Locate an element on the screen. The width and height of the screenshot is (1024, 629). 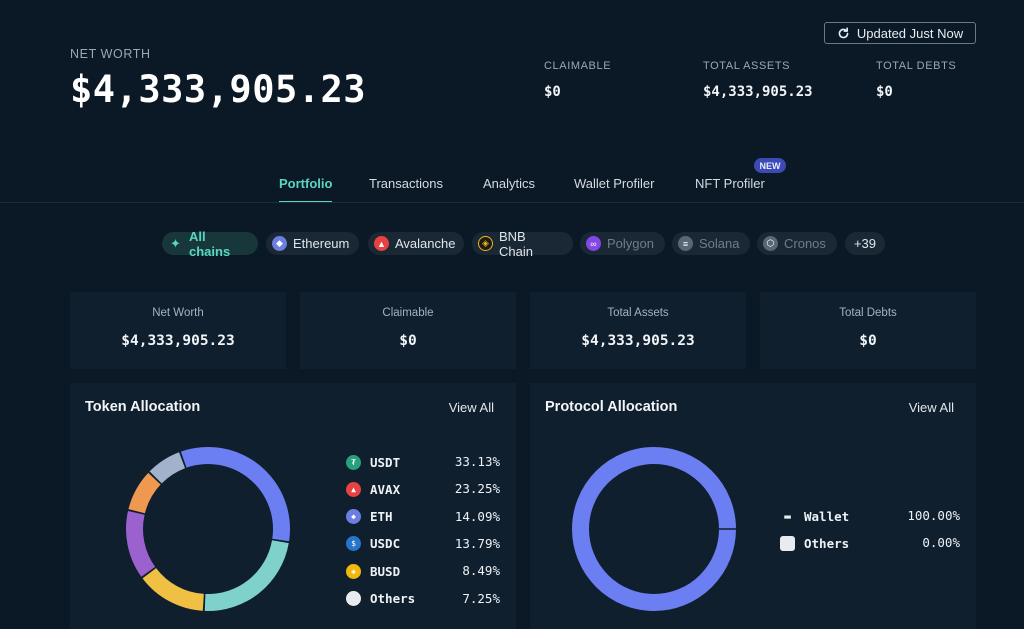
net-worth-card: Net Worth $4,333,905.23 is located at coordinates (178, 330).